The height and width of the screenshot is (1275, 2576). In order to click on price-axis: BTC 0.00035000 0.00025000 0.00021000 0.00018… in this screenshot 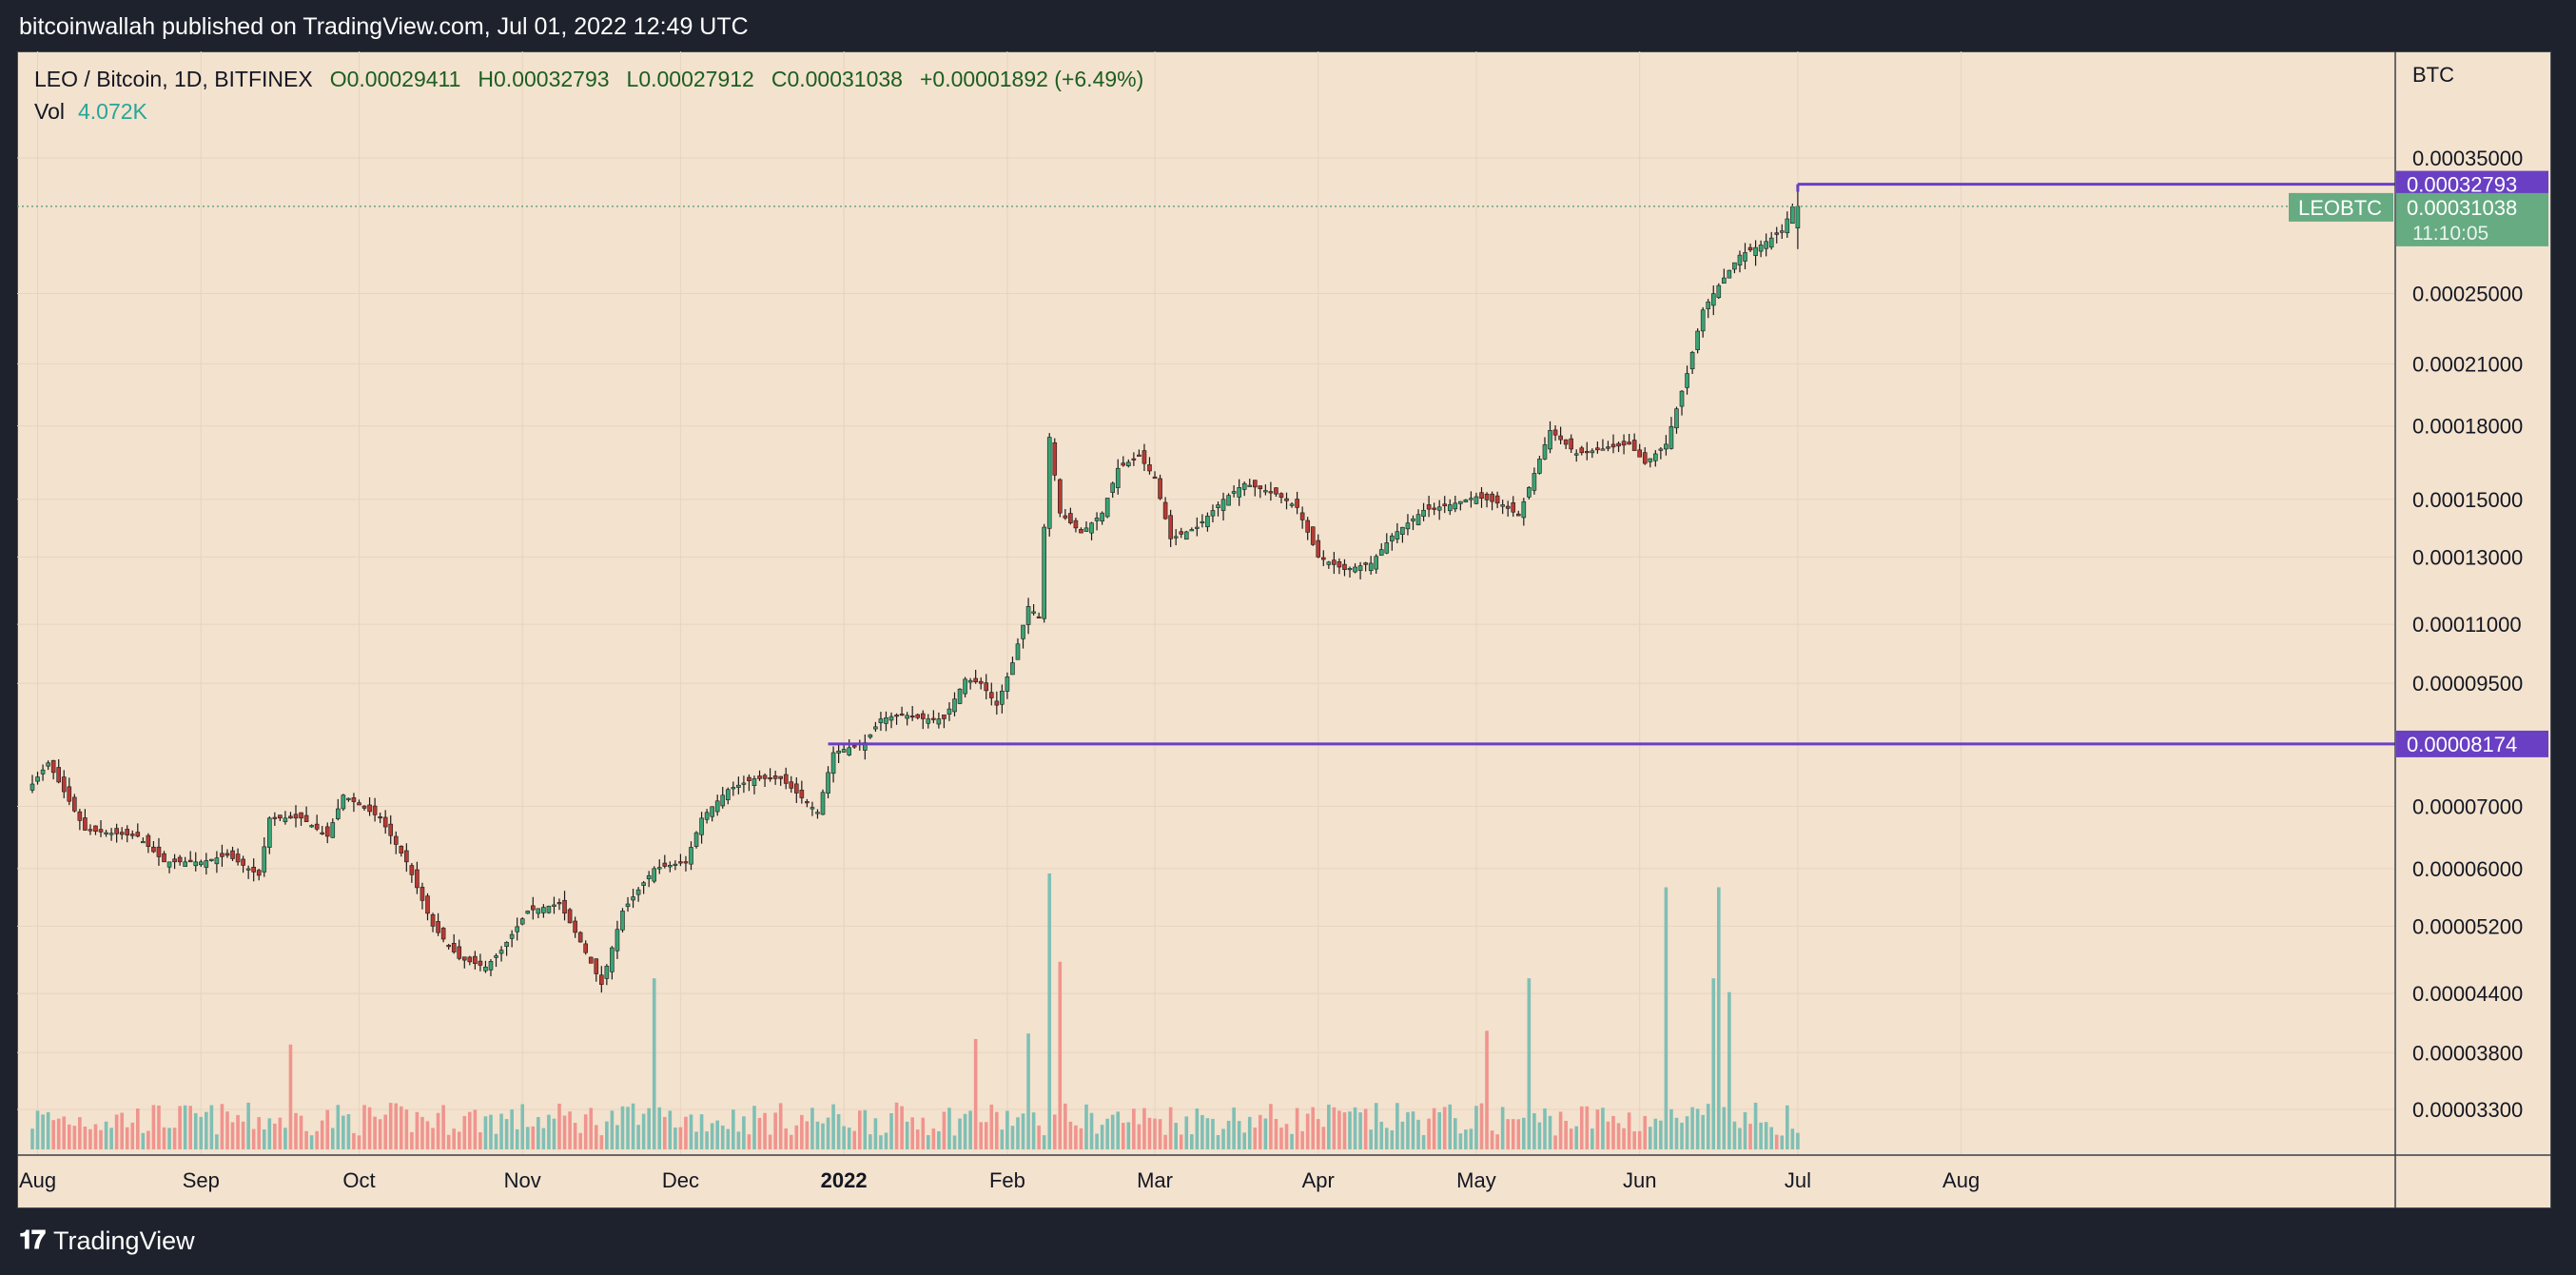, I will do `click(2459, 629)`.